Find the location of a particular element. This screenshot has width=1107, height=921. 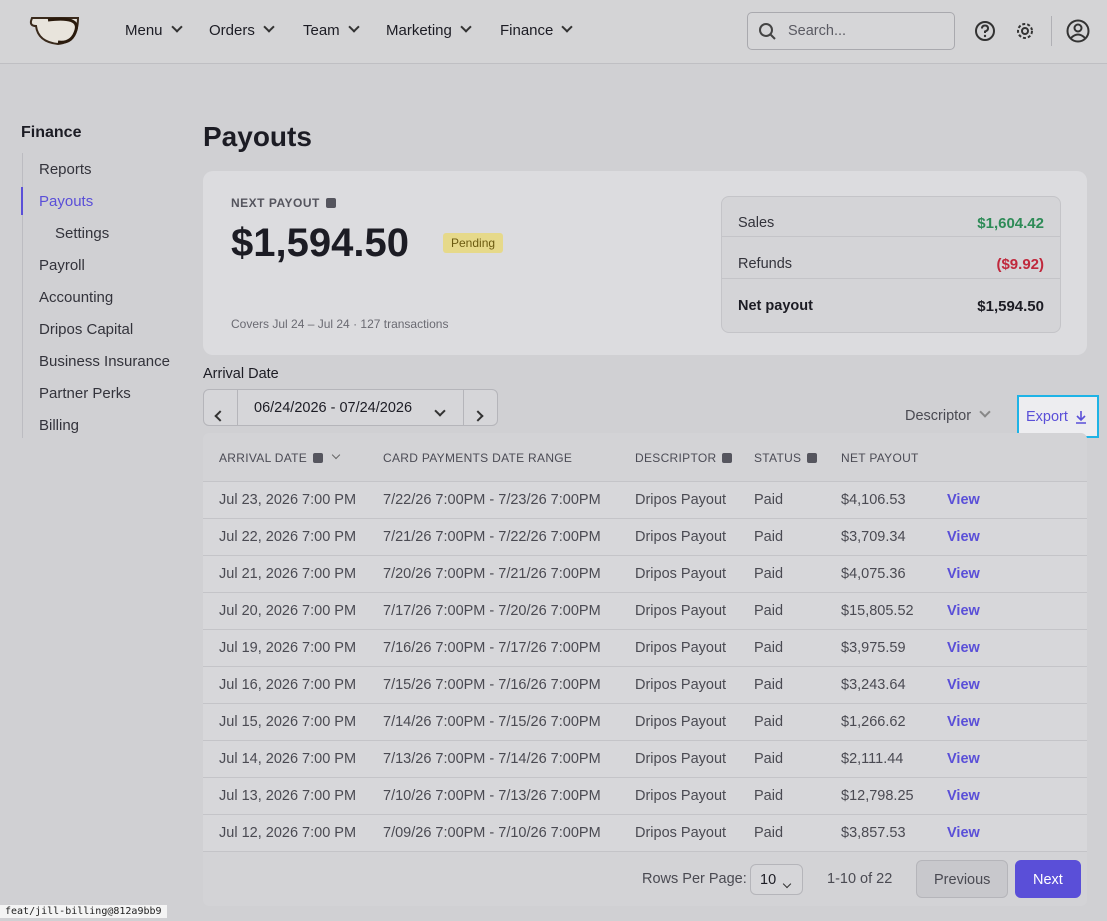

breakdown-value: ($9.92) is located at coordinates (1020, 264).